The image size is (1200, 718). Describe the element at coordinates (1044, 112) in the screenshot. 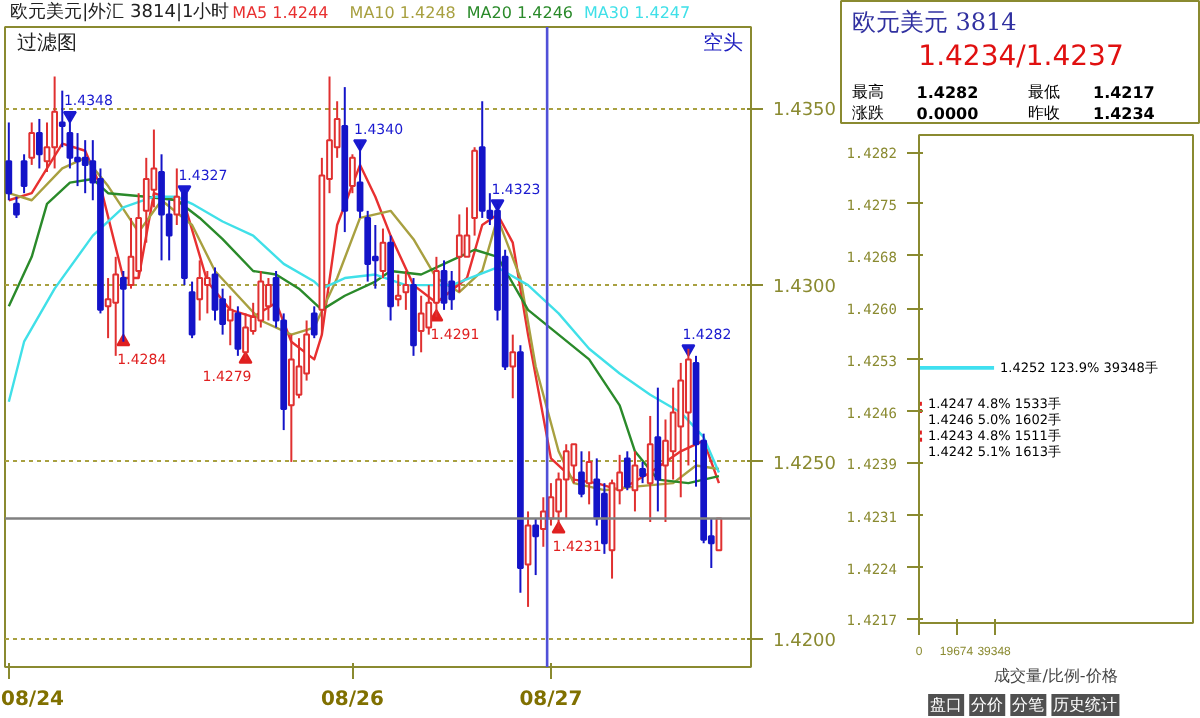

I see `text: 昨收` at that location.